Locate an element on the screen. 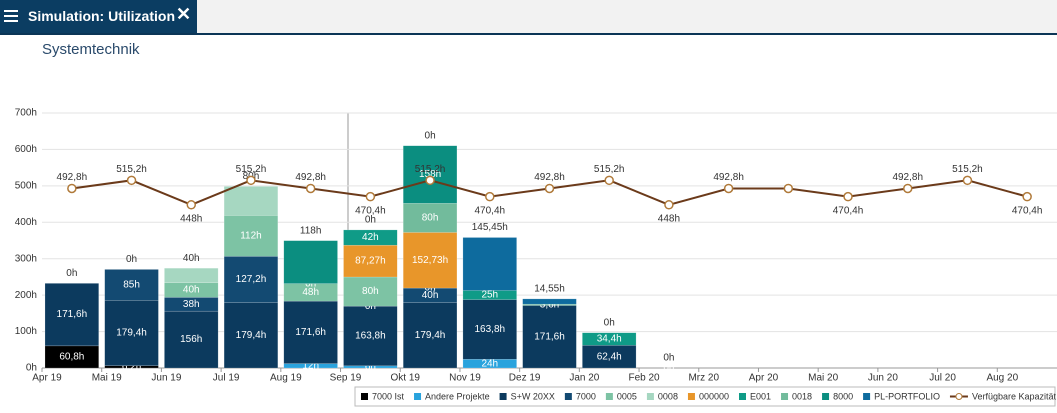 The width and height of the screenshot is (1057, 413). data-label: 38h is located at coordinates (191, 304).